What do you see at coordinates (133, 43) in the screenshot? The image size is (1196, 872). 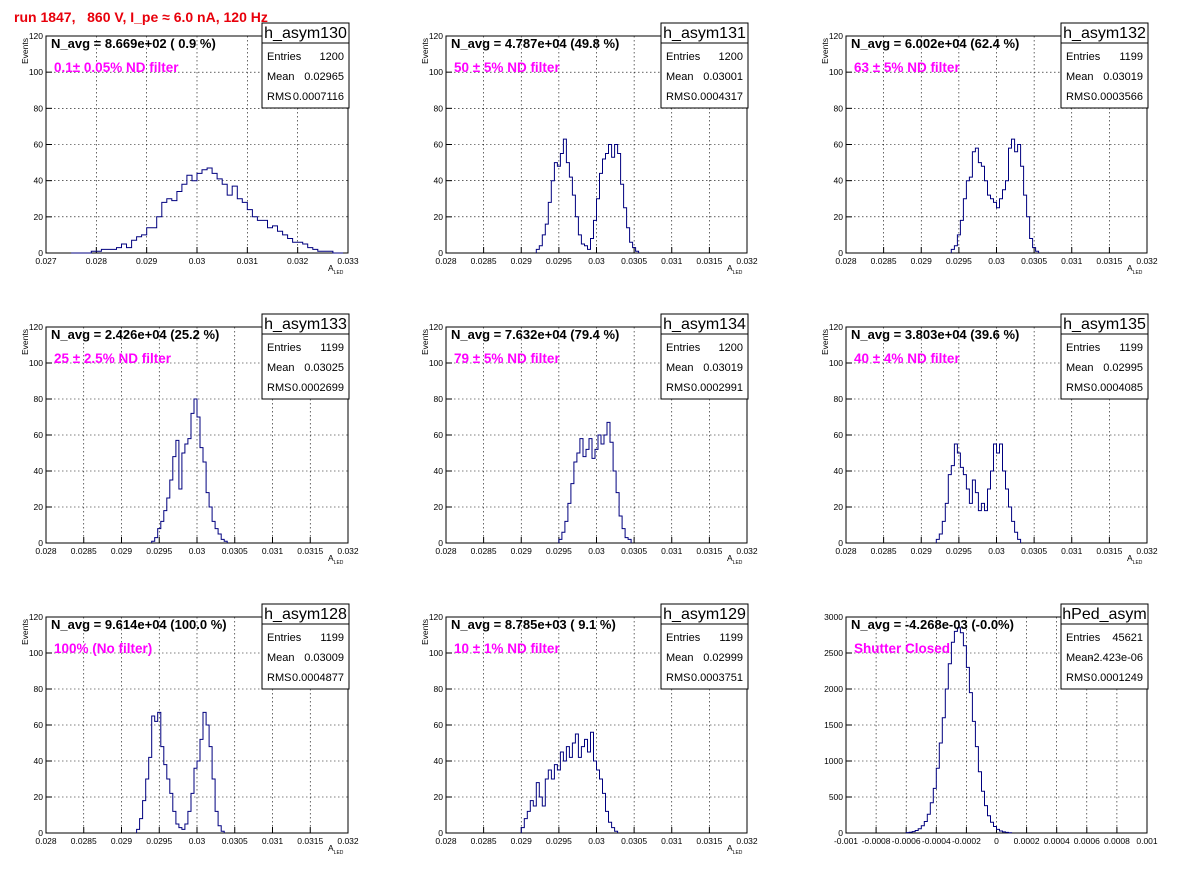 I see `navg-text: N_avg = 8.669e+02 ( 0.9 %)` at bounding box center [133, 43].